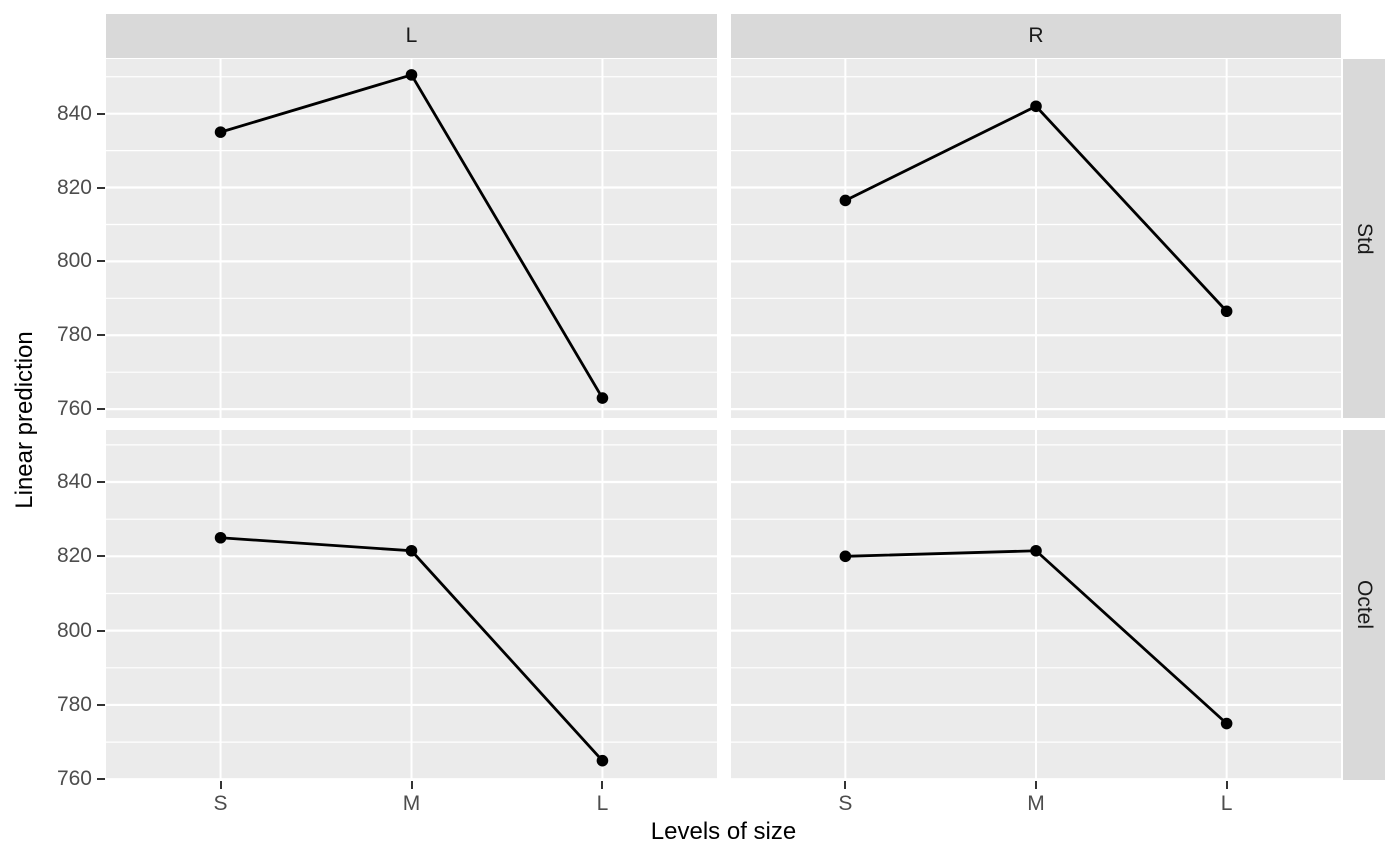 This screenshot has width=1400, height=866. I want to click on data-point-std-r-m, so click(1036, 106).